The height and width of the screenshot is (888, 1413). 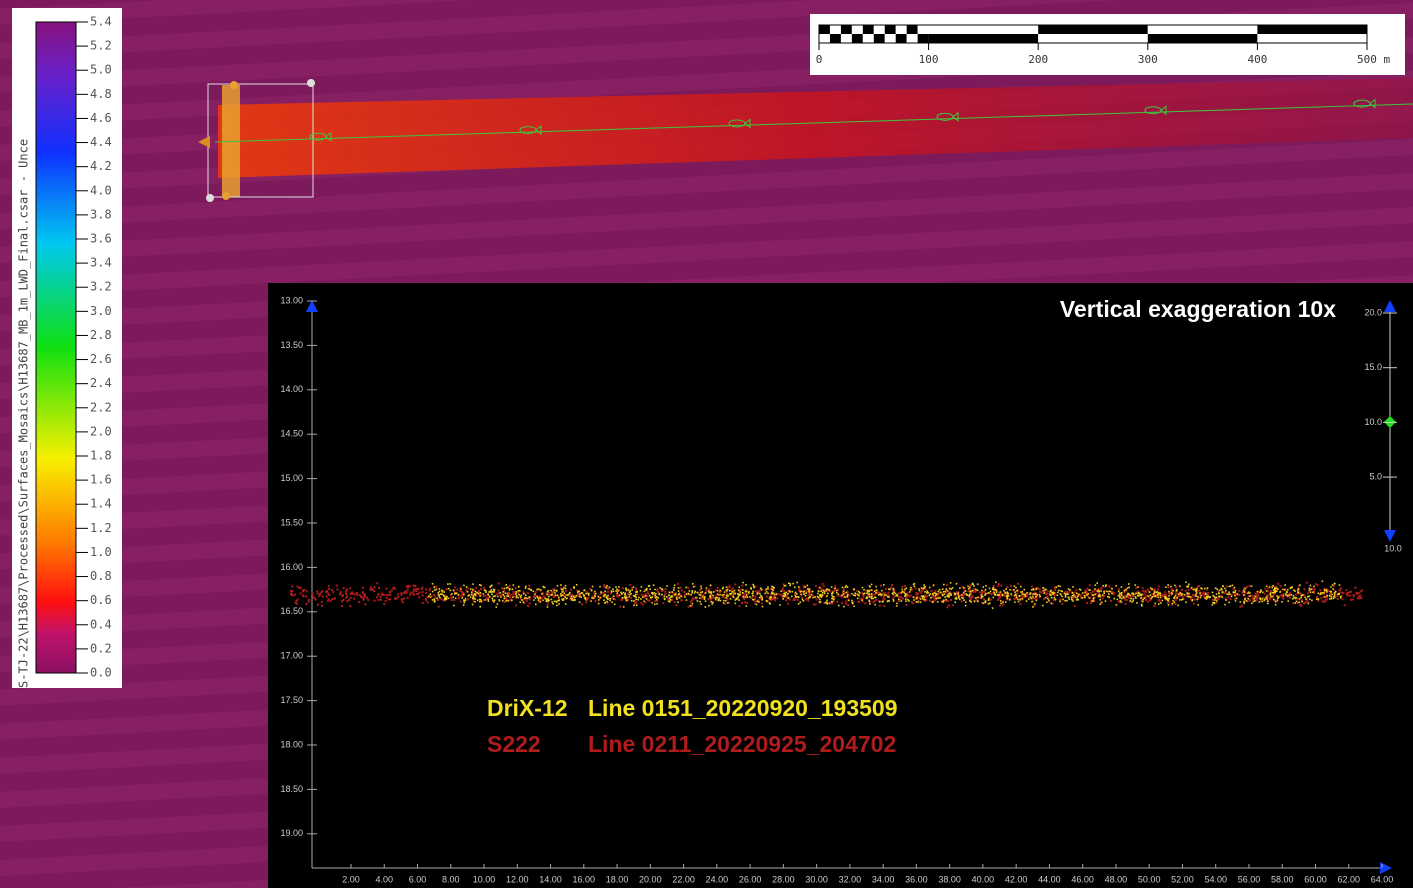 What do you see at coordinates (879, 38) in the screenshot?
I see `scale-check` at bounding box center [879, 38].